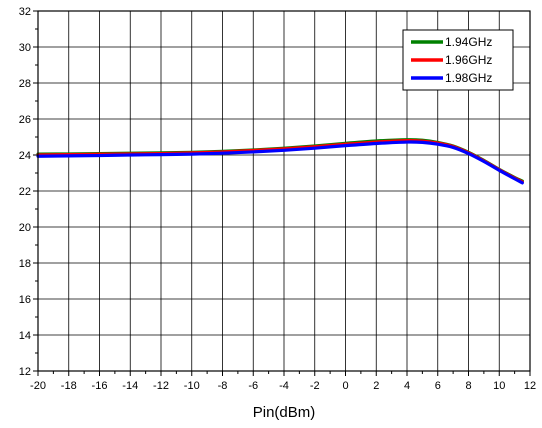 The image size is (542, 428). Describe the element at coordinates (468, 386) in the screenshot. I see `x-tick-label: 8` at that location.